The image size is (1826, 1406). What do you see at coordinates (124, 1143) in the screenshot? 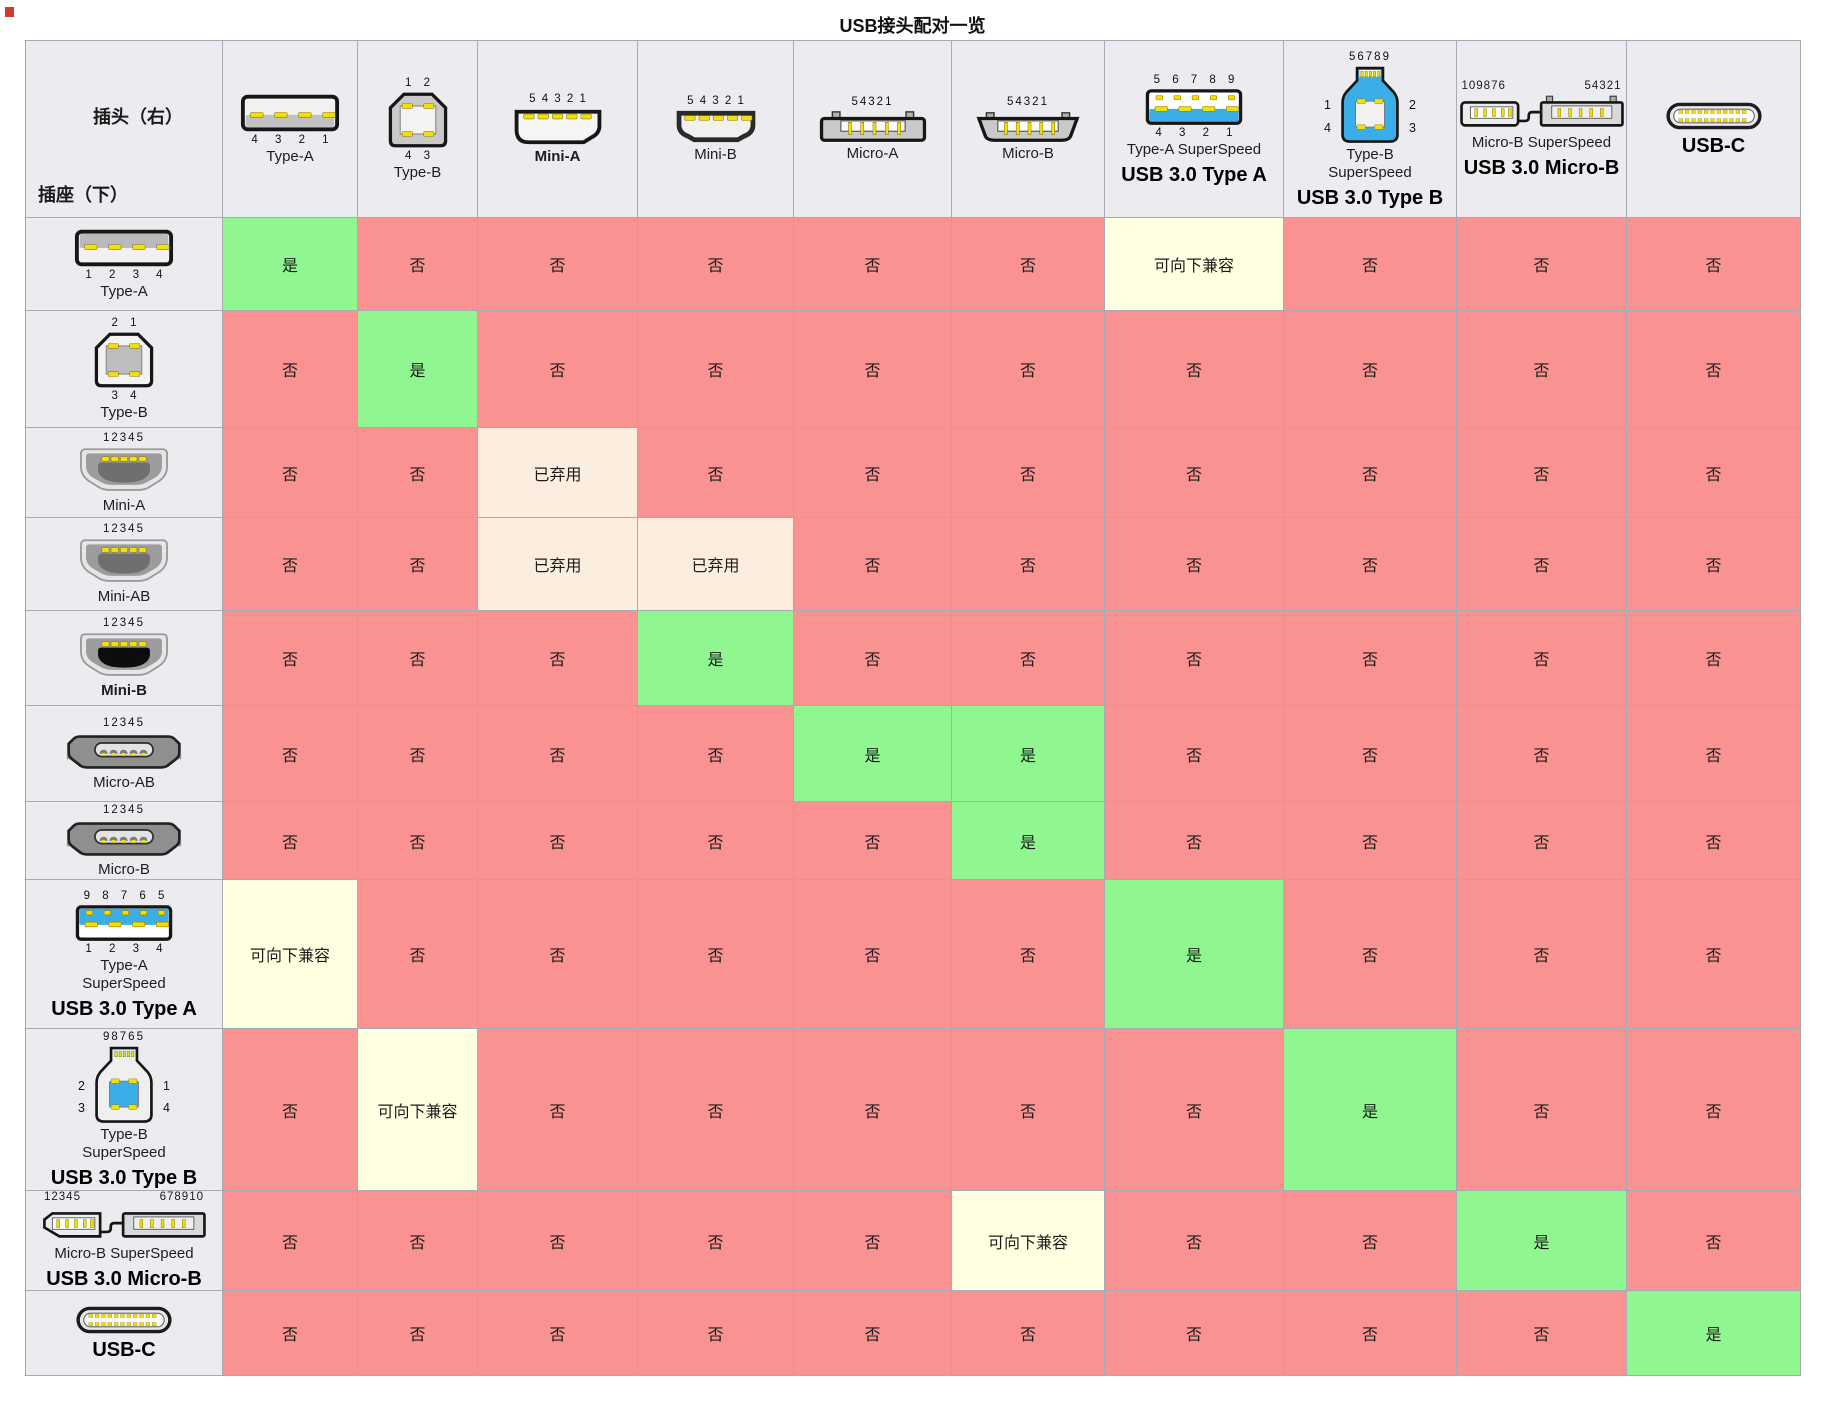
I see `connector-label: Type-B SuperSpeed` at bounding box center [124, 1143].